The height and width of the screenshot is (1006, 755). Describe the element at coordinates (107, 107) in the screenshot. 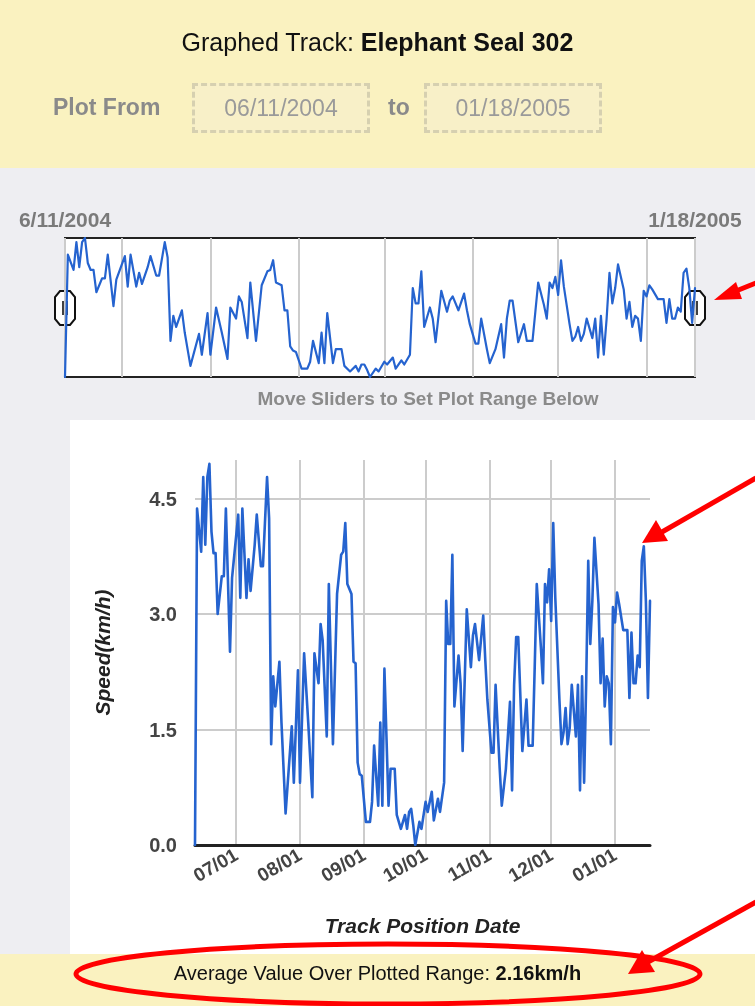

I see `text: Plot From` at that location.